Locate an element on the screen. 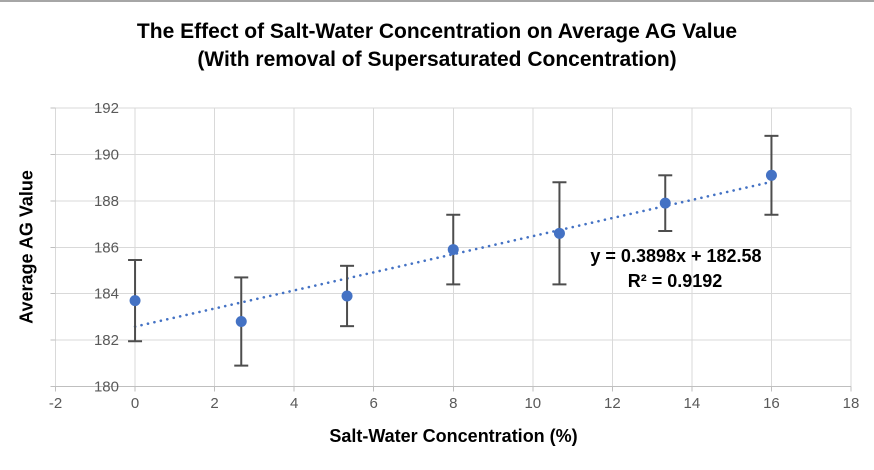 Image resolution: width=874 pixels, height=470 pixels. x-tick-label: 18 is located at coordinates (851, 403).